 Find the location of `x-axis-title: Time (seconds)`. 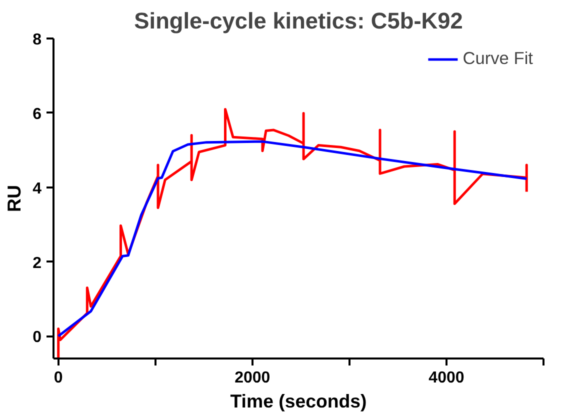

x-axis-title: Time (seconds) is located at coordinates (298, 401).